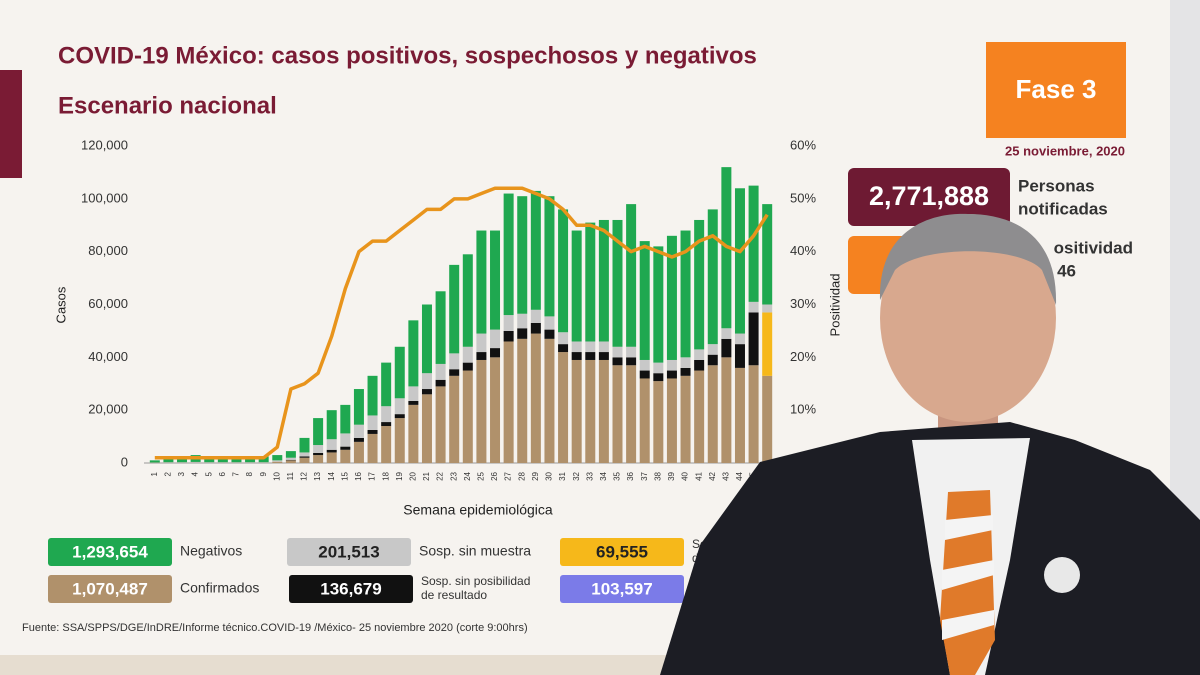 The image size is (1200, 675). What do you see at coordinates (968, 318) in the screenshot?
I see `head` at bounding box center [968, 318].